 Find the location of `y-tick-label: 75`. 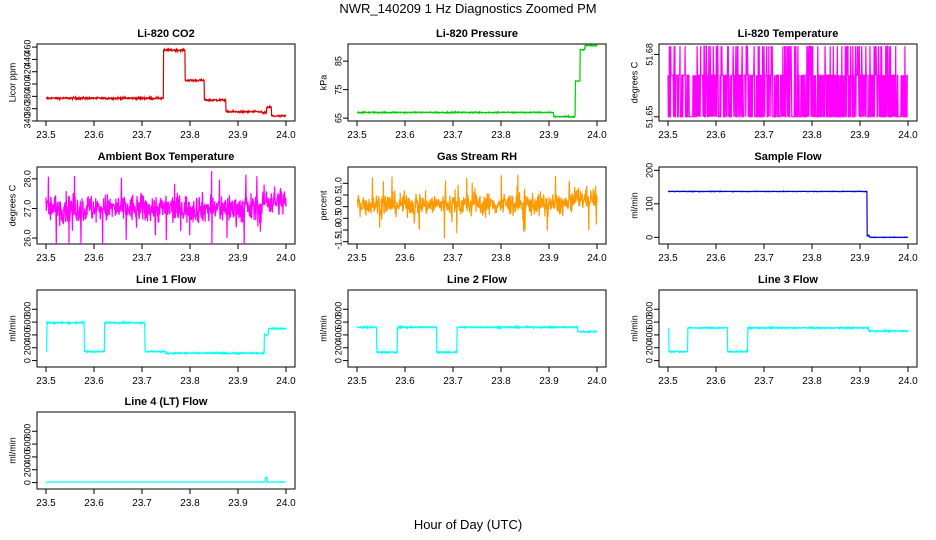

y-tick-label: 75 is located at coordinates (338, 90).